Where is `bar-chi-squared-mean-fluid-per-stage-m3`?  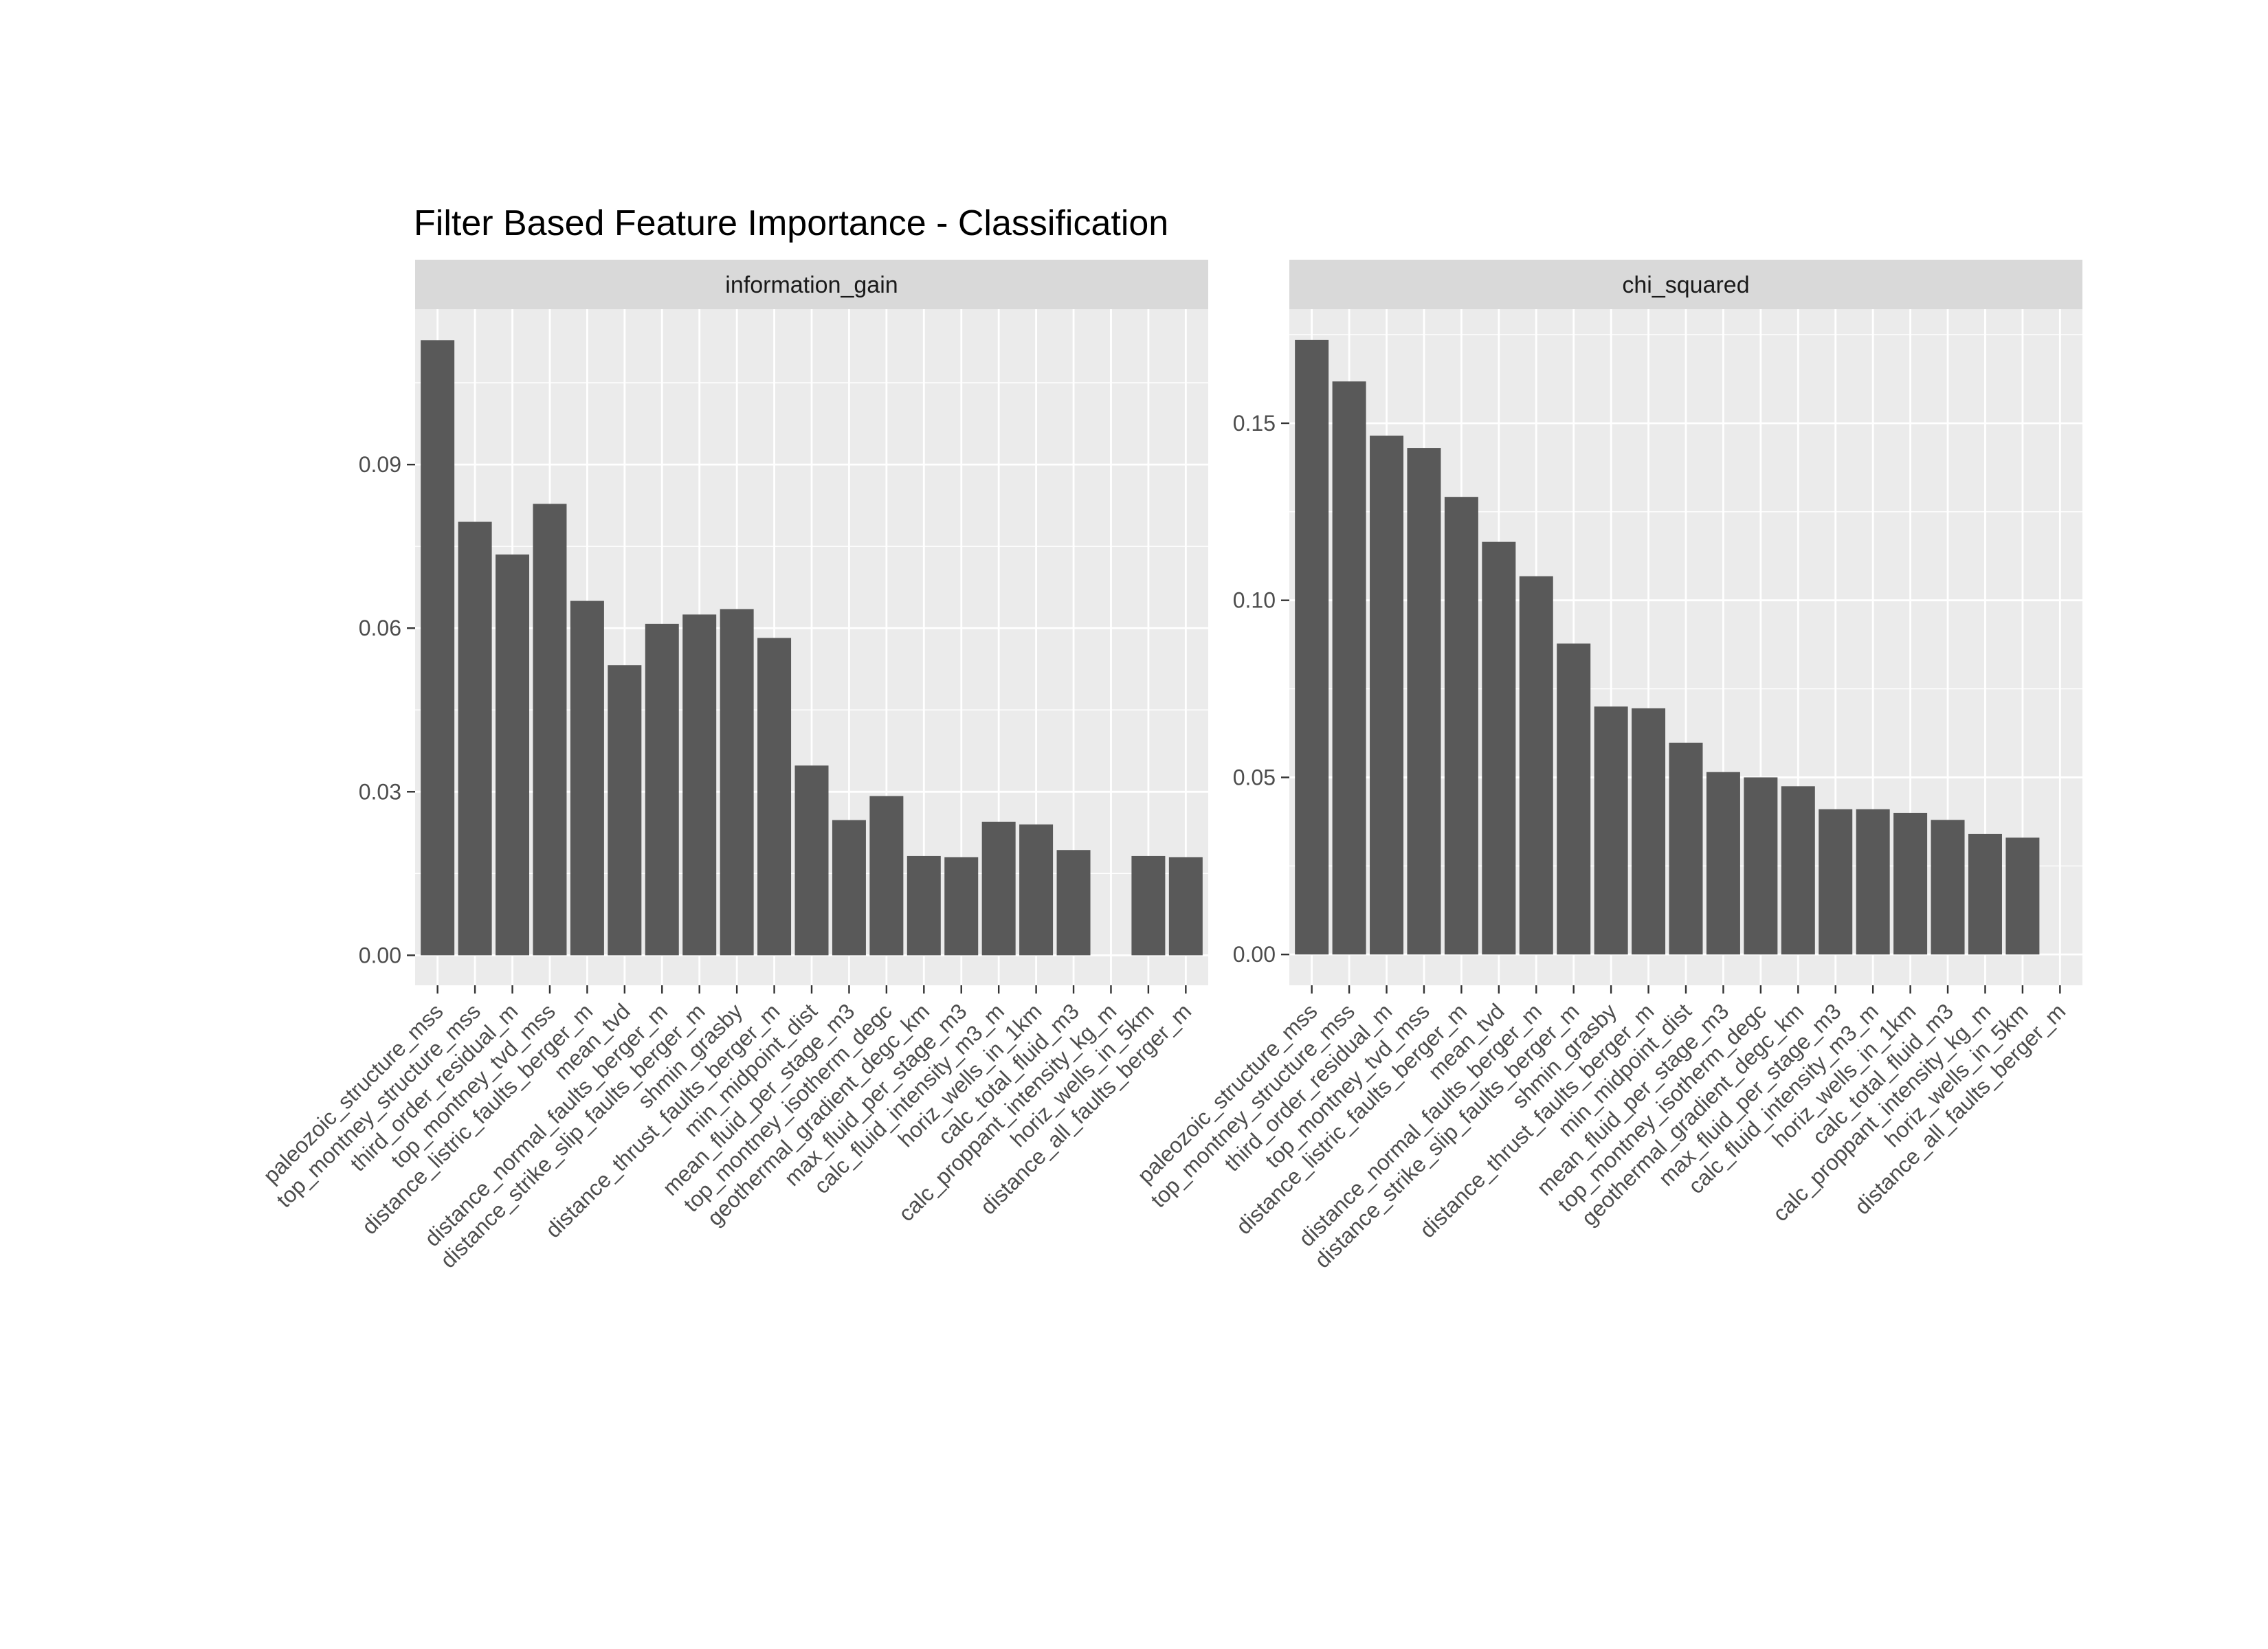
bar-chi-squared-mean-fluid-per-stage-m3 is located at coordinates (1723, 863).